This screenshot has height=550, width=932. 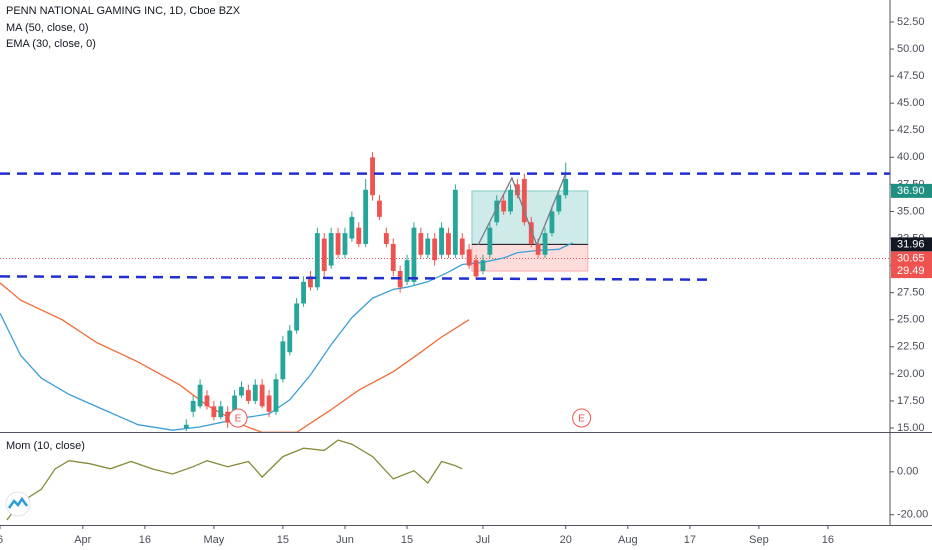 I want to click on x-tick-label: 20, so click(x=566, y=540).